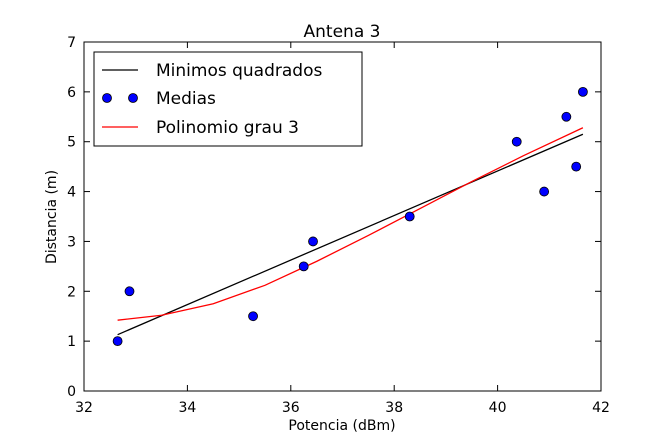 Image resolution: width=667 pixels, height=434 pixels. I want to click on x-axis-label: Potencia (dBm), so click(341, 426).